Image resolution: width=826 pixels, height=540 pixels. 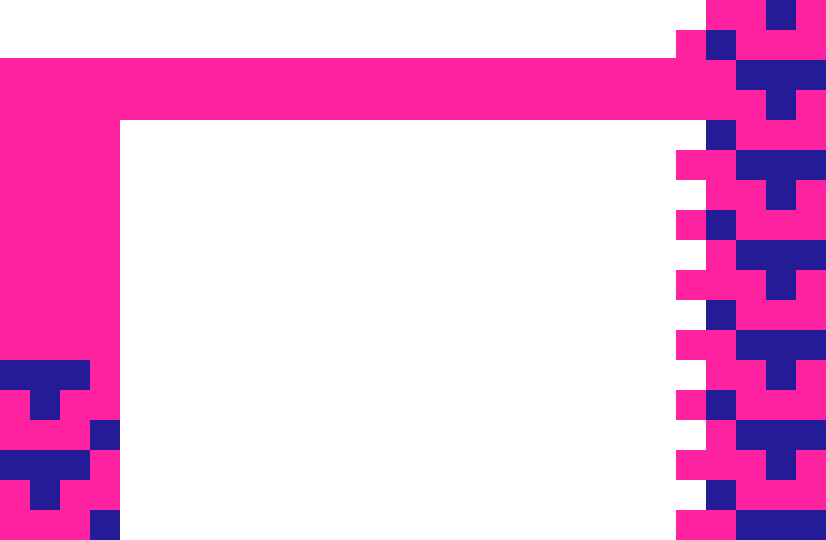 What do you see at coordinates (60, 240) in the screenshot?
I see `left-wall` at bounding box center [60, 240].